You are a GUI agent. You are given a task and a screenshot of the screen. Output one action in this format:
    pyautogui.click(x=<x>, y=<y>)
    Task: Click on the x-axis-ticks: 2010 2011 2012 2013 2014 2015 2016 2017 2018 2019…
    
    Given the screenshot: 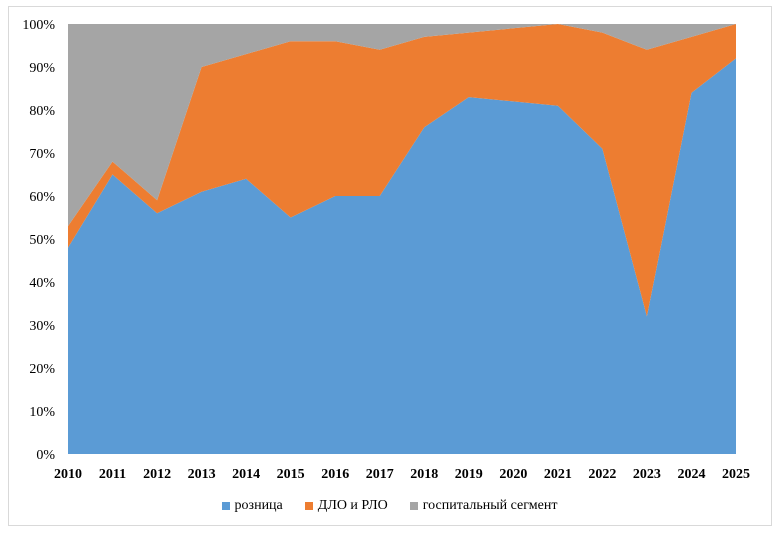 What is the action you would take?
    pyautogui.click(x=402, y=474)
    